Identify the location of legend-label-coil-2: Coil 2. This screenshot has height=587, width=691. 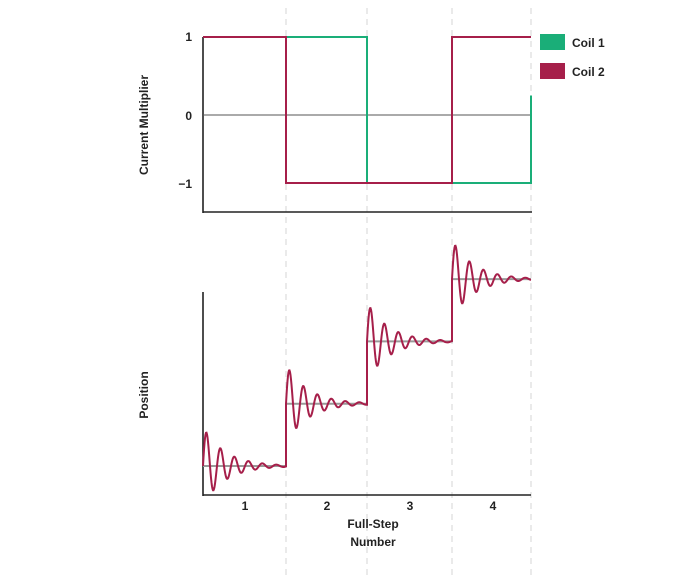
(588, 72).